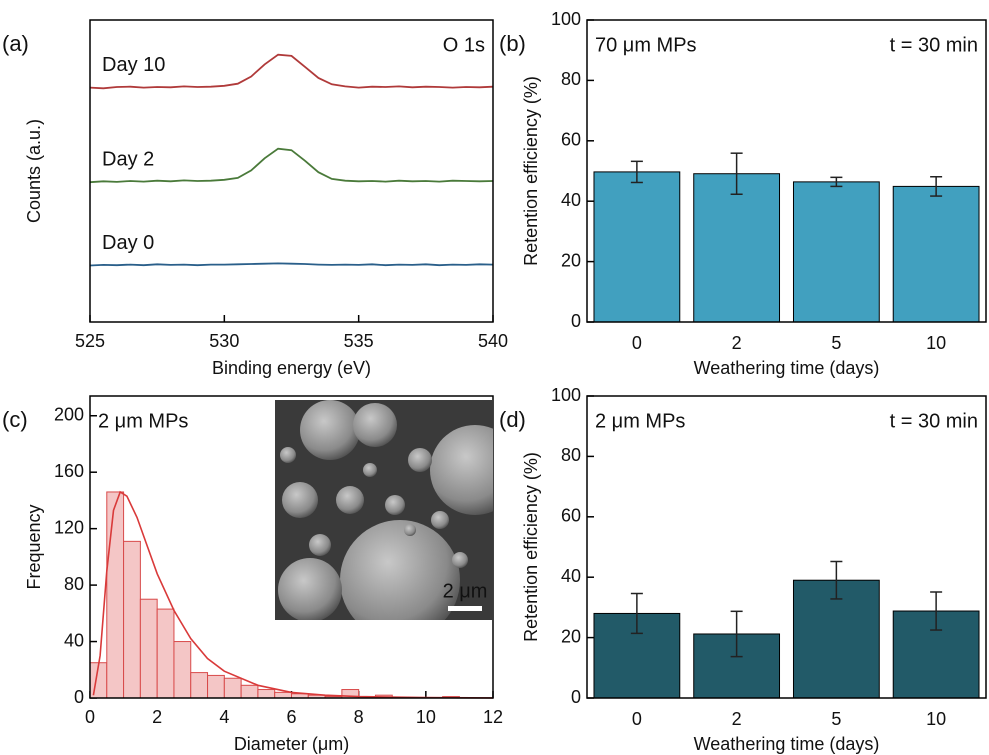  What do you see at coordinates (90, 341) in the screenshot?
I see `x-tick-label: 525` at bounding box center [90, 341].